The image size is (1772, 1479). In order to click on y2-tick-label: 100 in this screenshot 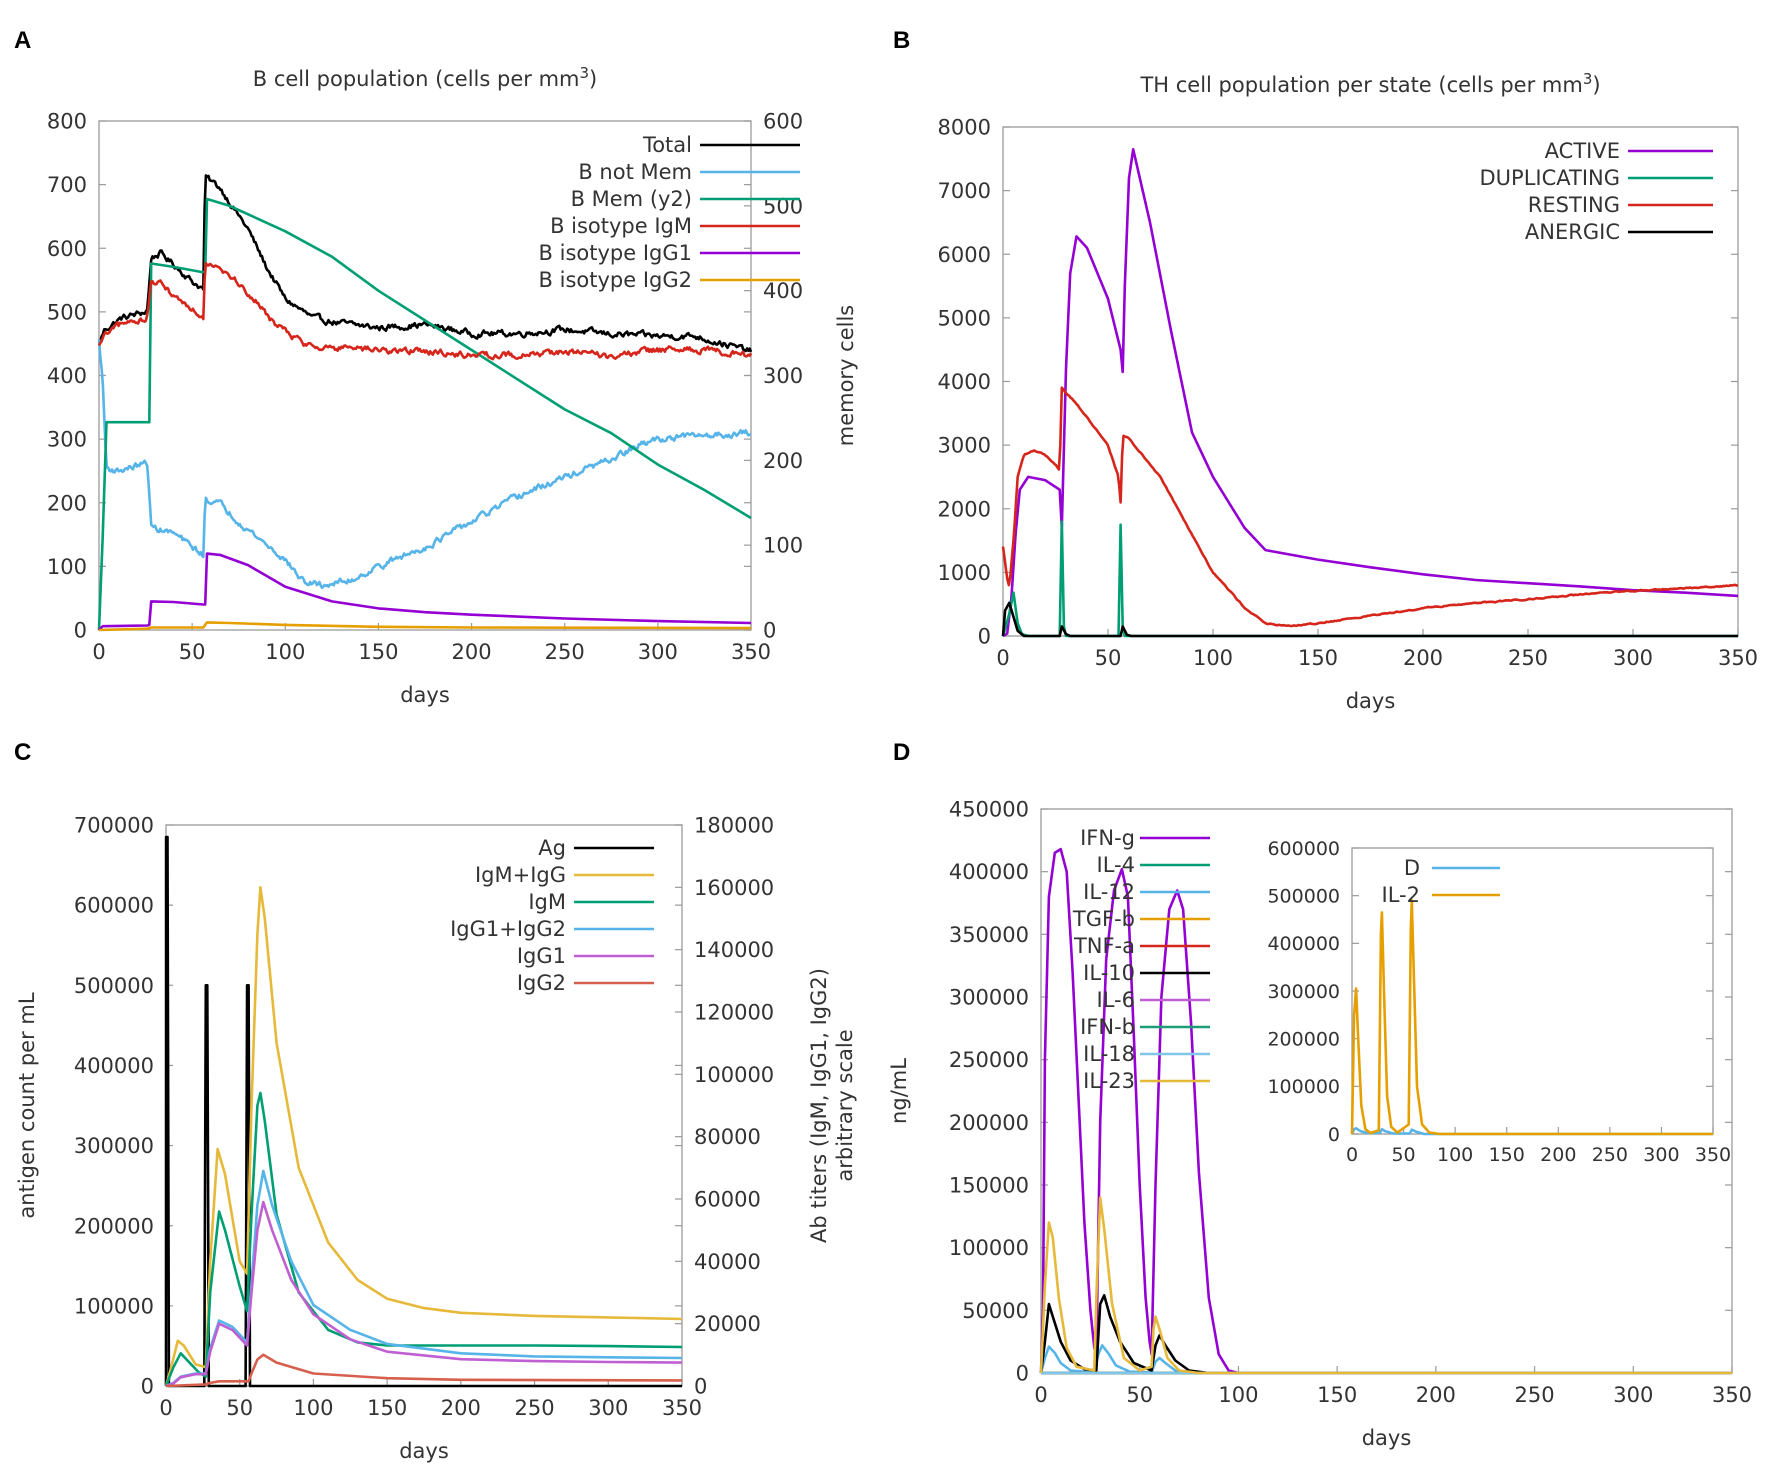, I will do `click(783, 546)`.